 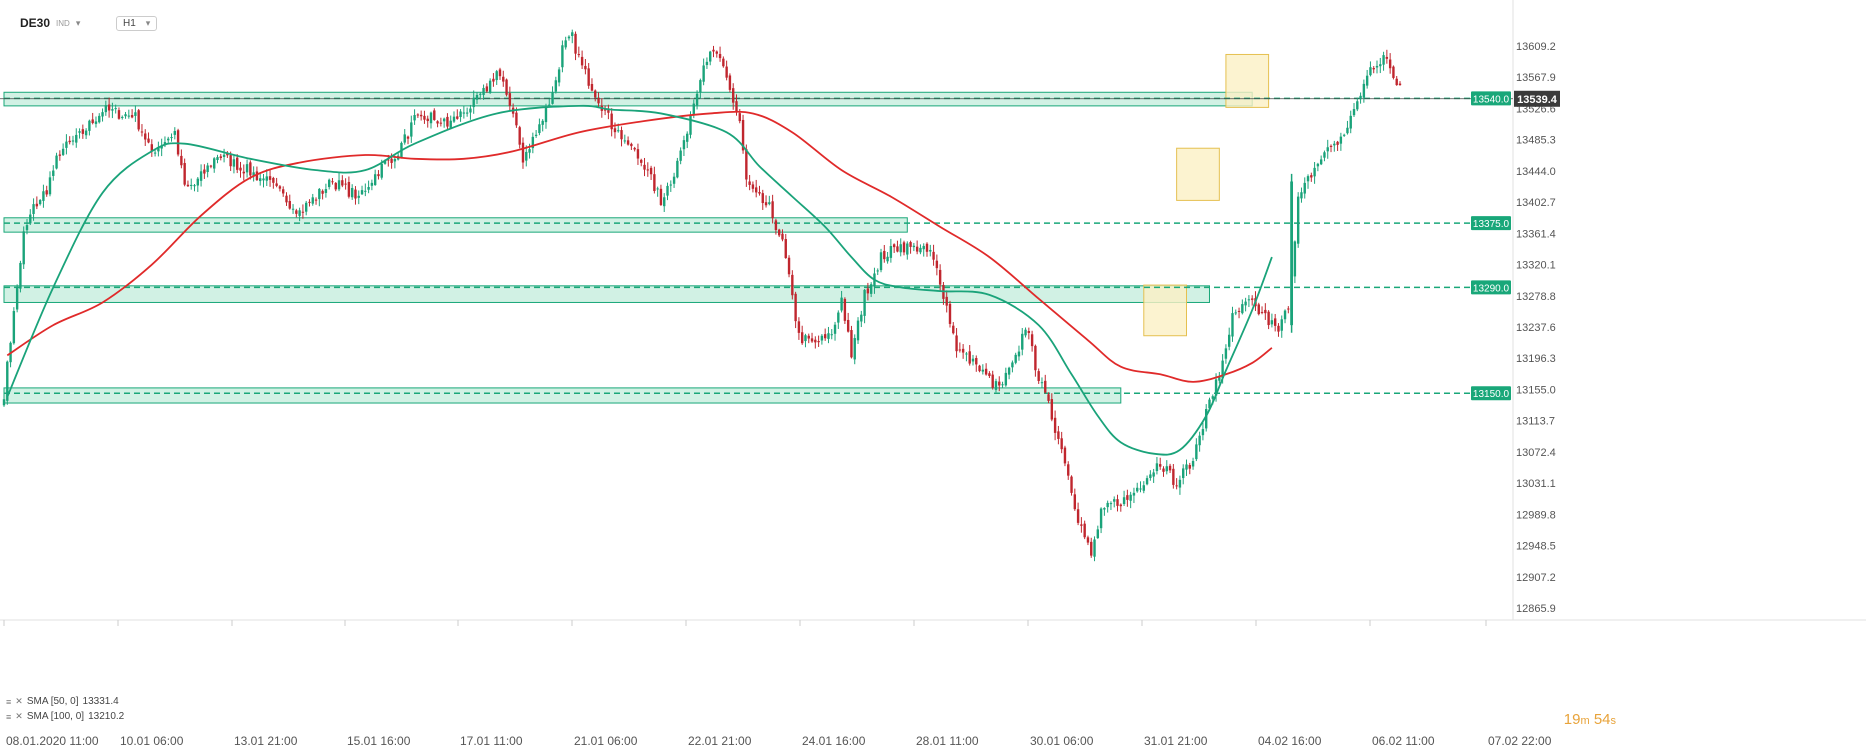 I want to click on timeframe-selector: H1 ▾, so click(x=137, y=23).